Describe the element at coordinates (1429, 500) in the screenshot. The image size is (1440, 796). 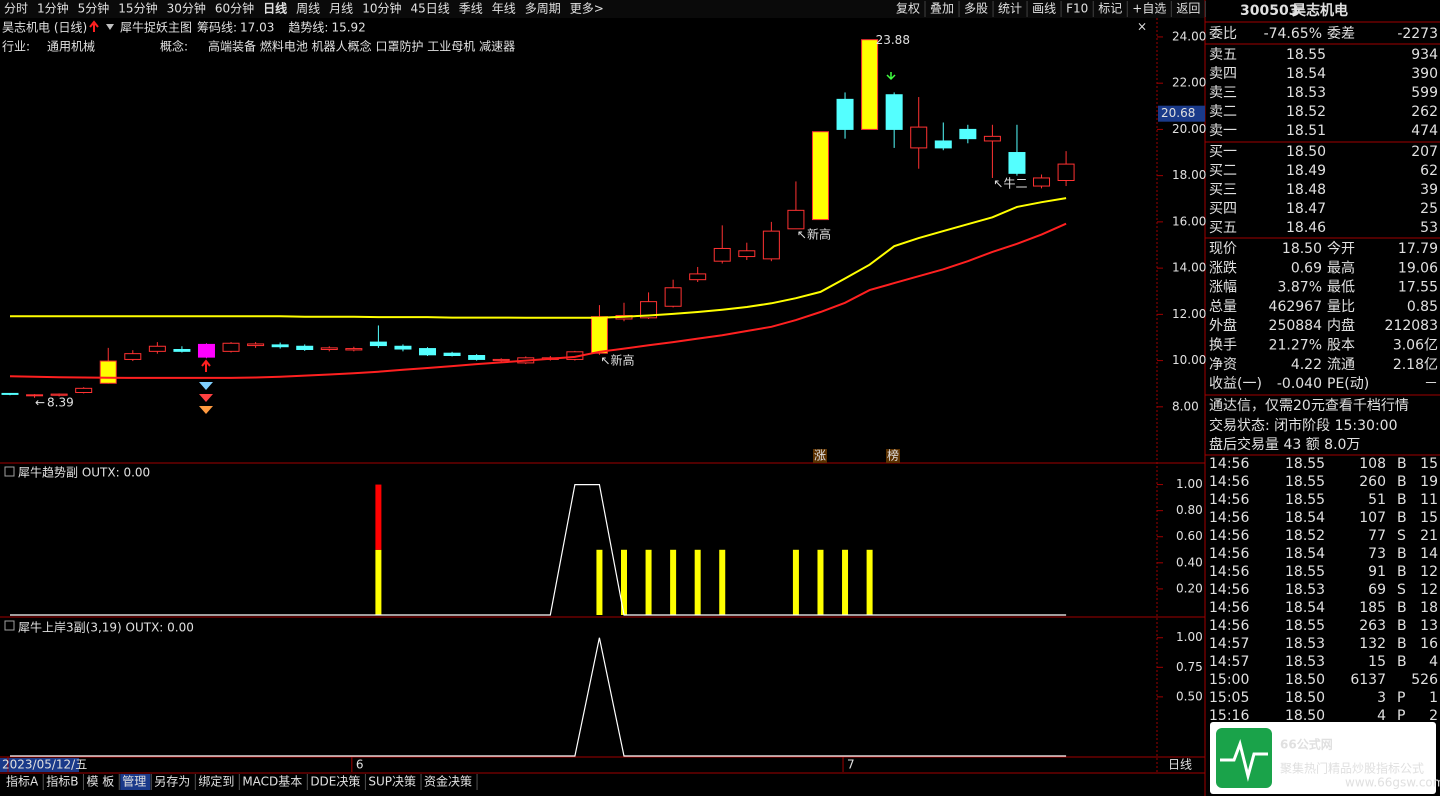
I see `tick-count: 11` at that location.